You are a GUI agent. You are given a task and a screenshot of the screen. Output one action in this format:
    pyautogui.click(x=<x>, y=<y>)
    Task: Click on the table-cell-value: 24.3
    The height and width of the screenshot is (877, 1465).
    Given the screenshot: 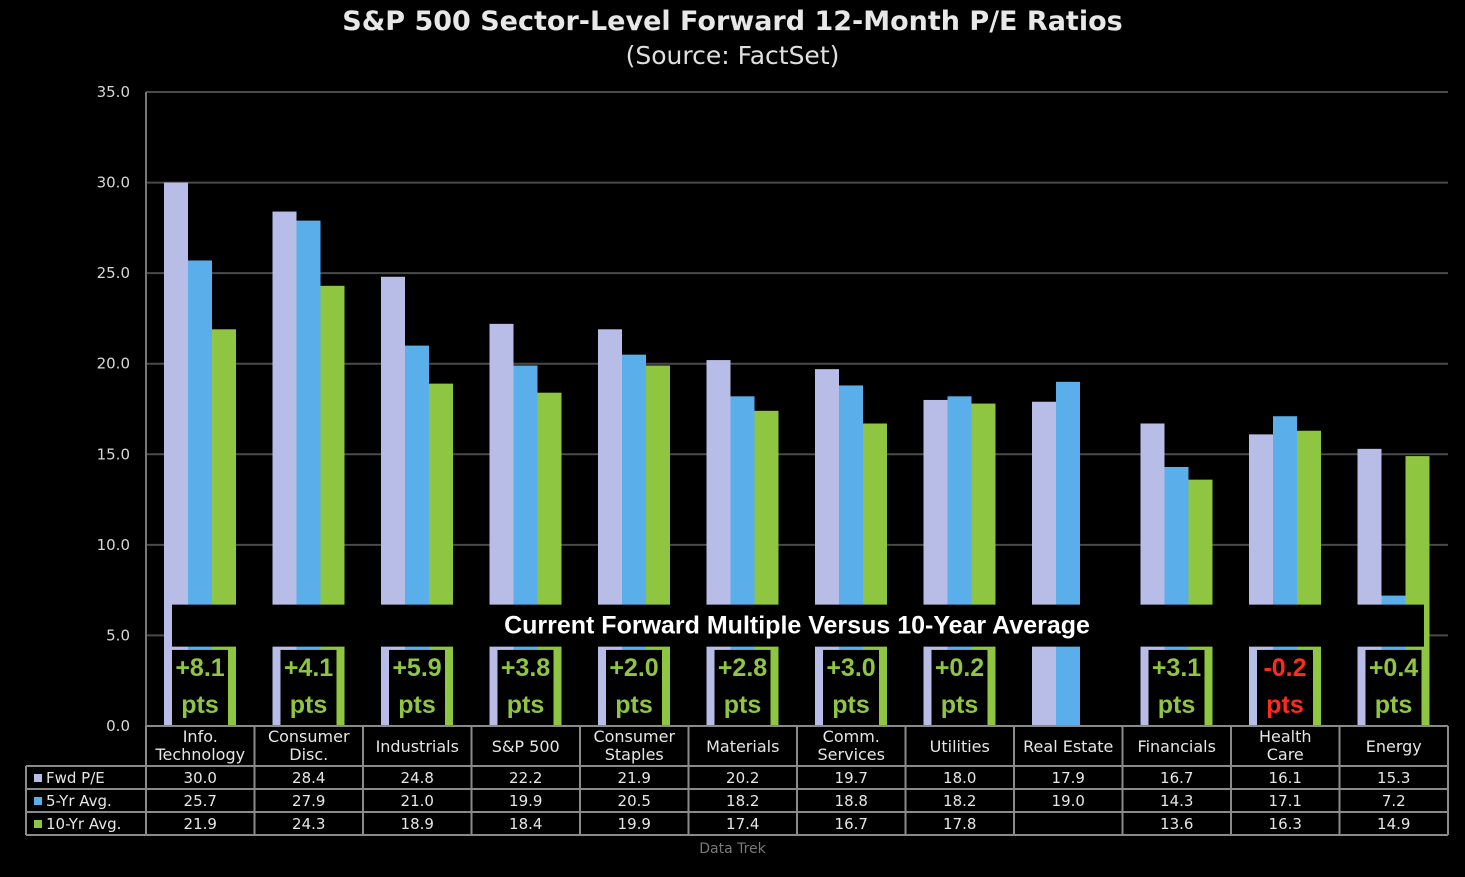 What is the action you would take?
    pyautogui.click(x=308, y=824)
    